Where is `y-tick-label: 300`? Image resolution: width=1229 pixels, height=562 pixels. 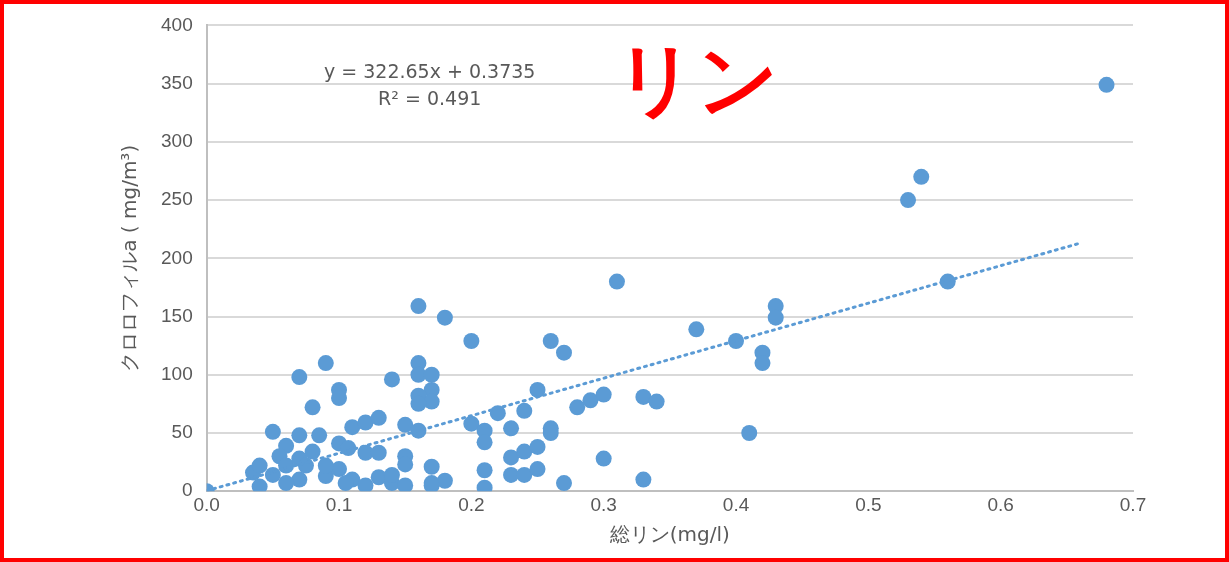
y-tick-label: 300 is located at coordinates (177, 141).